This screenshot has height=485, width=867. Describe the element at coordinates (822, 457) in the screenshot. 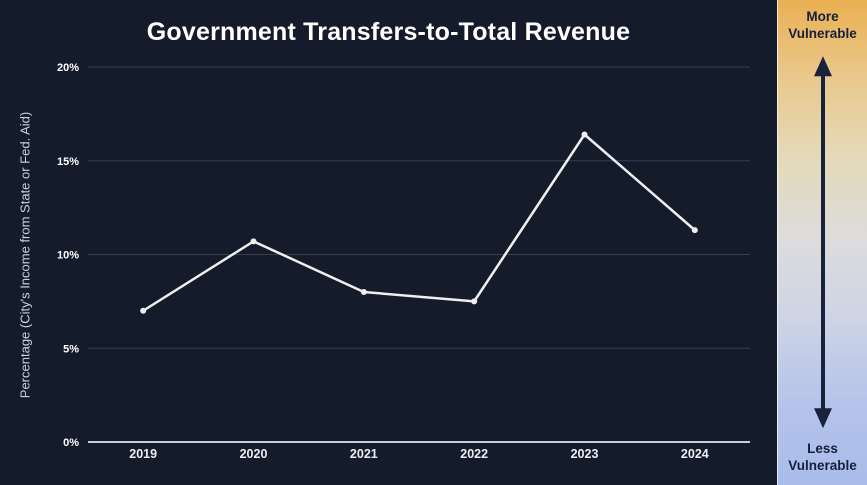

I see `less-vulnerable-label: Less Vulnerable` at that location.